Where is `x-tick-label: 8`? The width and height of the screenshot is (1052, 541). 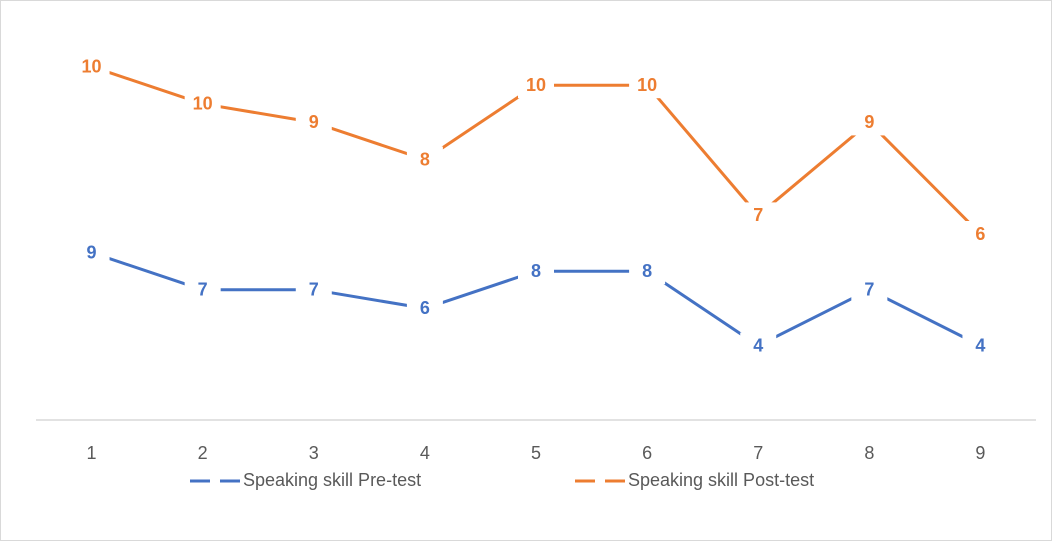
x-tick-label: 8 is located at coordinates (869, 453).